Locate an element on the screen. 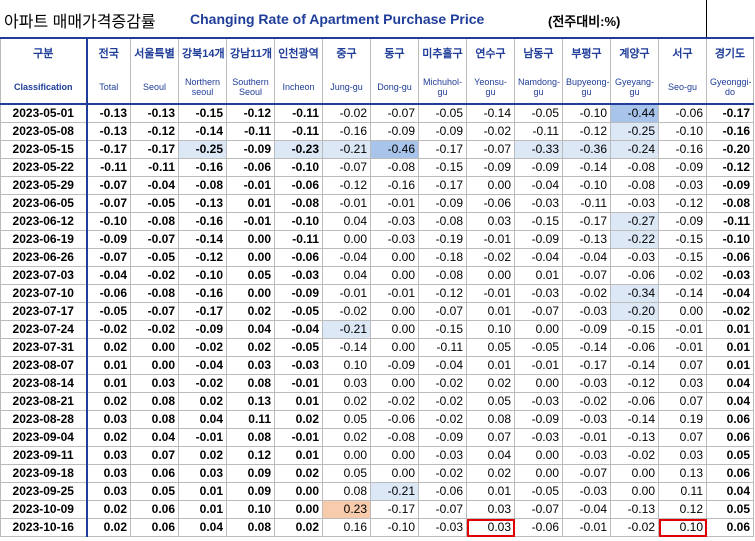  rate-cell: -0.21 is located at coordinates (346, 149).